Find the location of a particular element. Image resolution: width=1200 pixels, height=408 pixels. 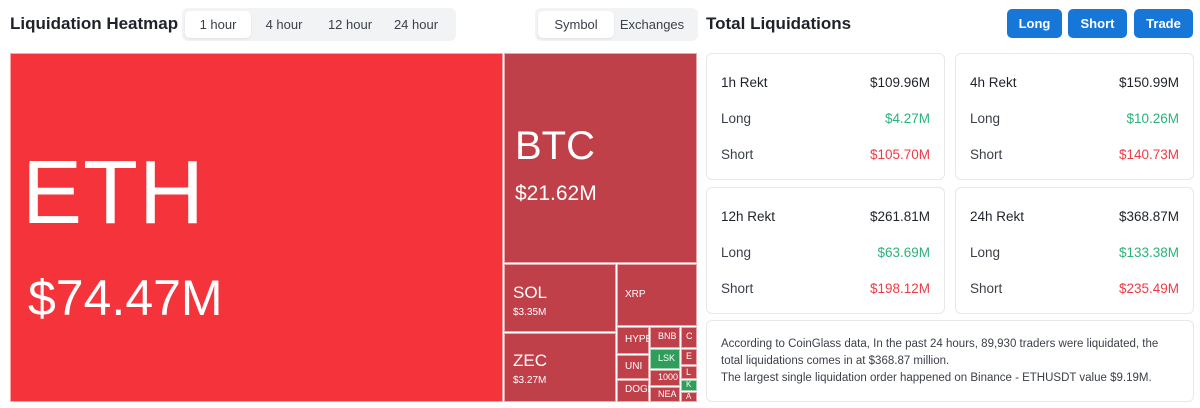

heatmap-cell-lsk: LSK is located at coordinates (665, 359).